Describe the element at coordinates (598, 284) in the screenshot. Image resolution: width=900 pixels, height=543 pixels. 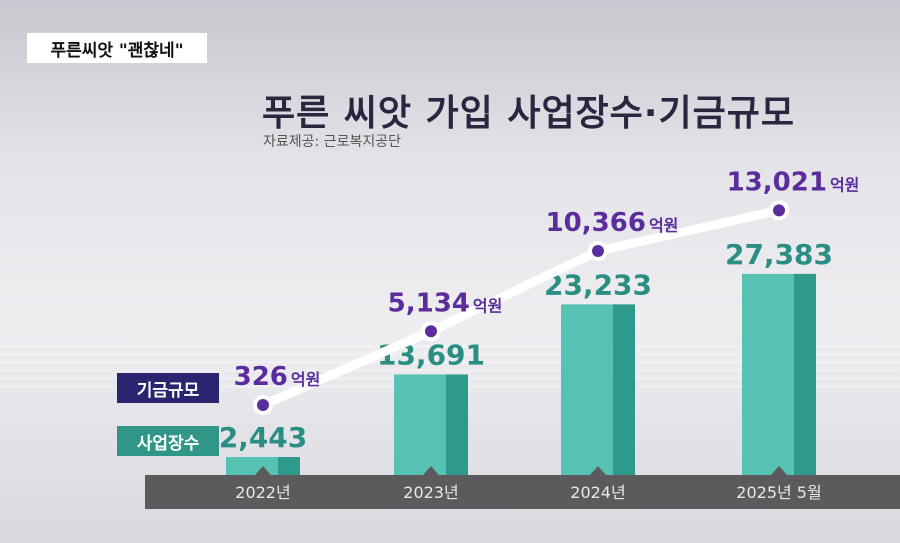
I see `bar-label-2: 23,233` at that location.